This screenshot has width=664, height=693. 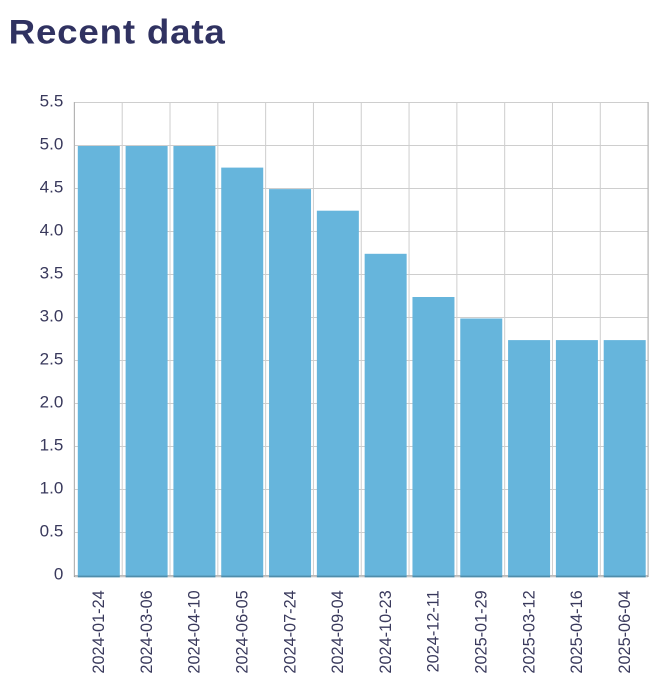 I want to click on svg-text: Recent data, so click(x=117, y=32).